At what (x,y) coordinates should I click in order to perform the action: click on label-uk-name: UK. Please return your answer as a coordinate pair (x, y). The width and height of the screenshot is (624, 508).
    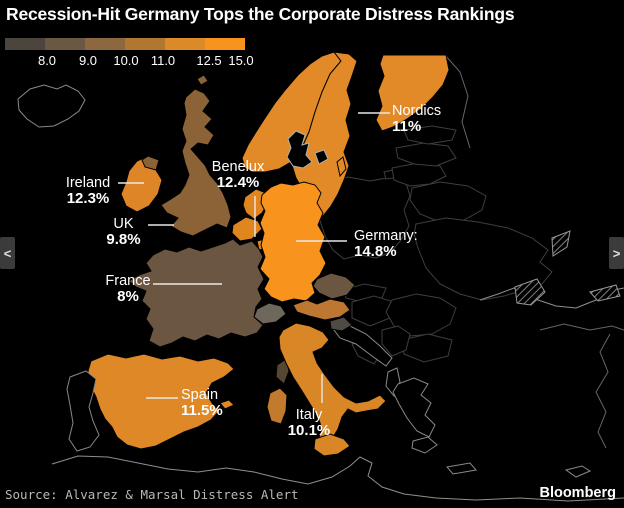
    Looking at the image, I should click on (123, 224).